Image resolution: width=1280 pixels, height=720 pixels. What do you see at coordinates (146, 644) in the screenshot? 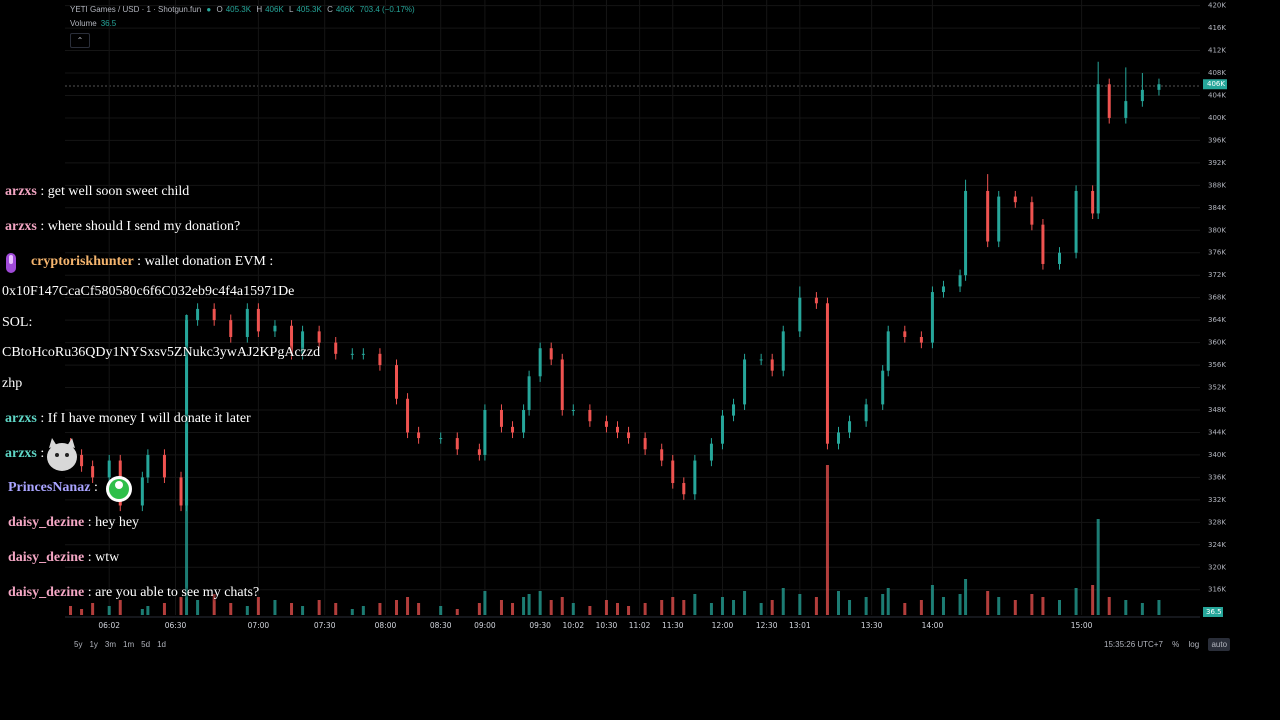
I see `range-button: 5d` at bounding box center [146, 644].